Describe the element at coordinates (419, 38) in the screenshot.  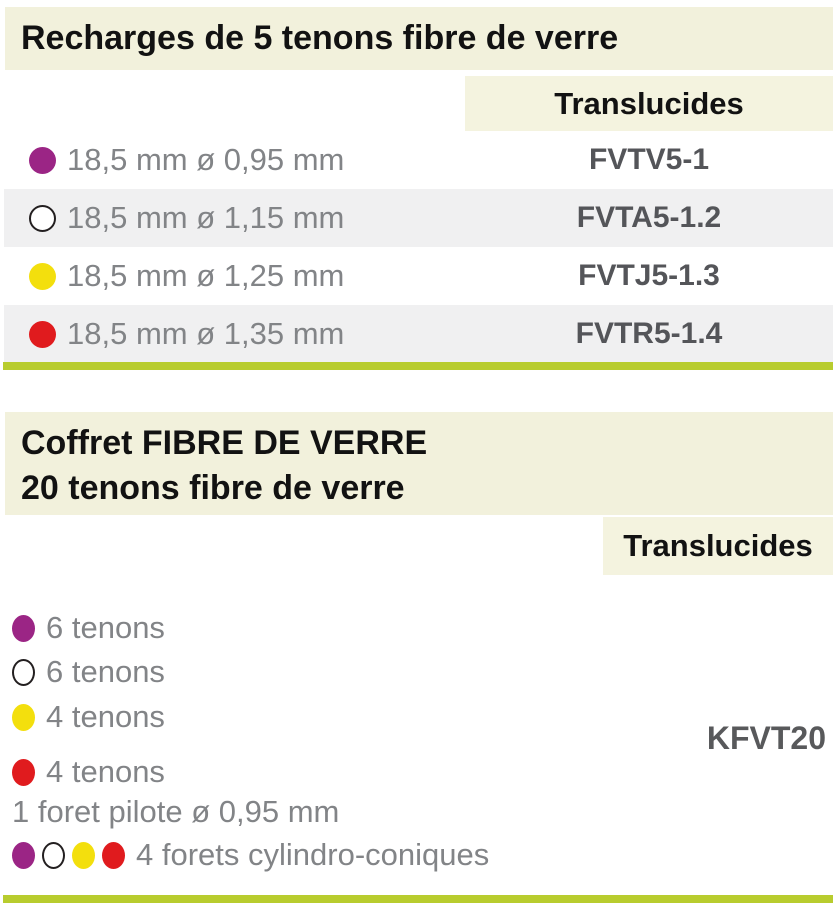
I see `section1-title: Recharges de 5 tenons fibre de verre` at that location.